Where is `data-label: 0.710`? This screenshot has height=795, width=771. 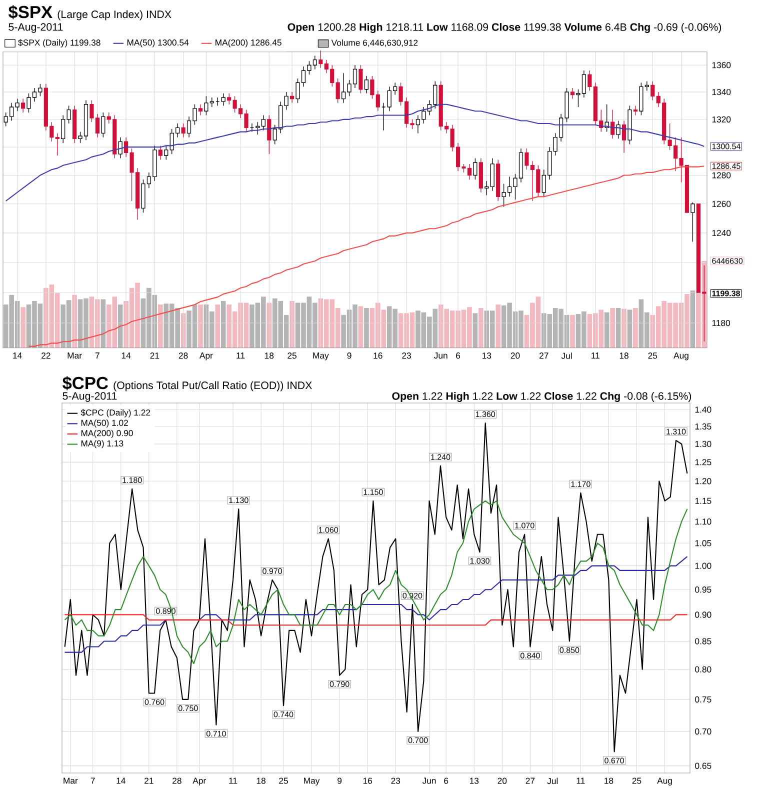
data-label: 0.710 is located at coordinates (216, 733).